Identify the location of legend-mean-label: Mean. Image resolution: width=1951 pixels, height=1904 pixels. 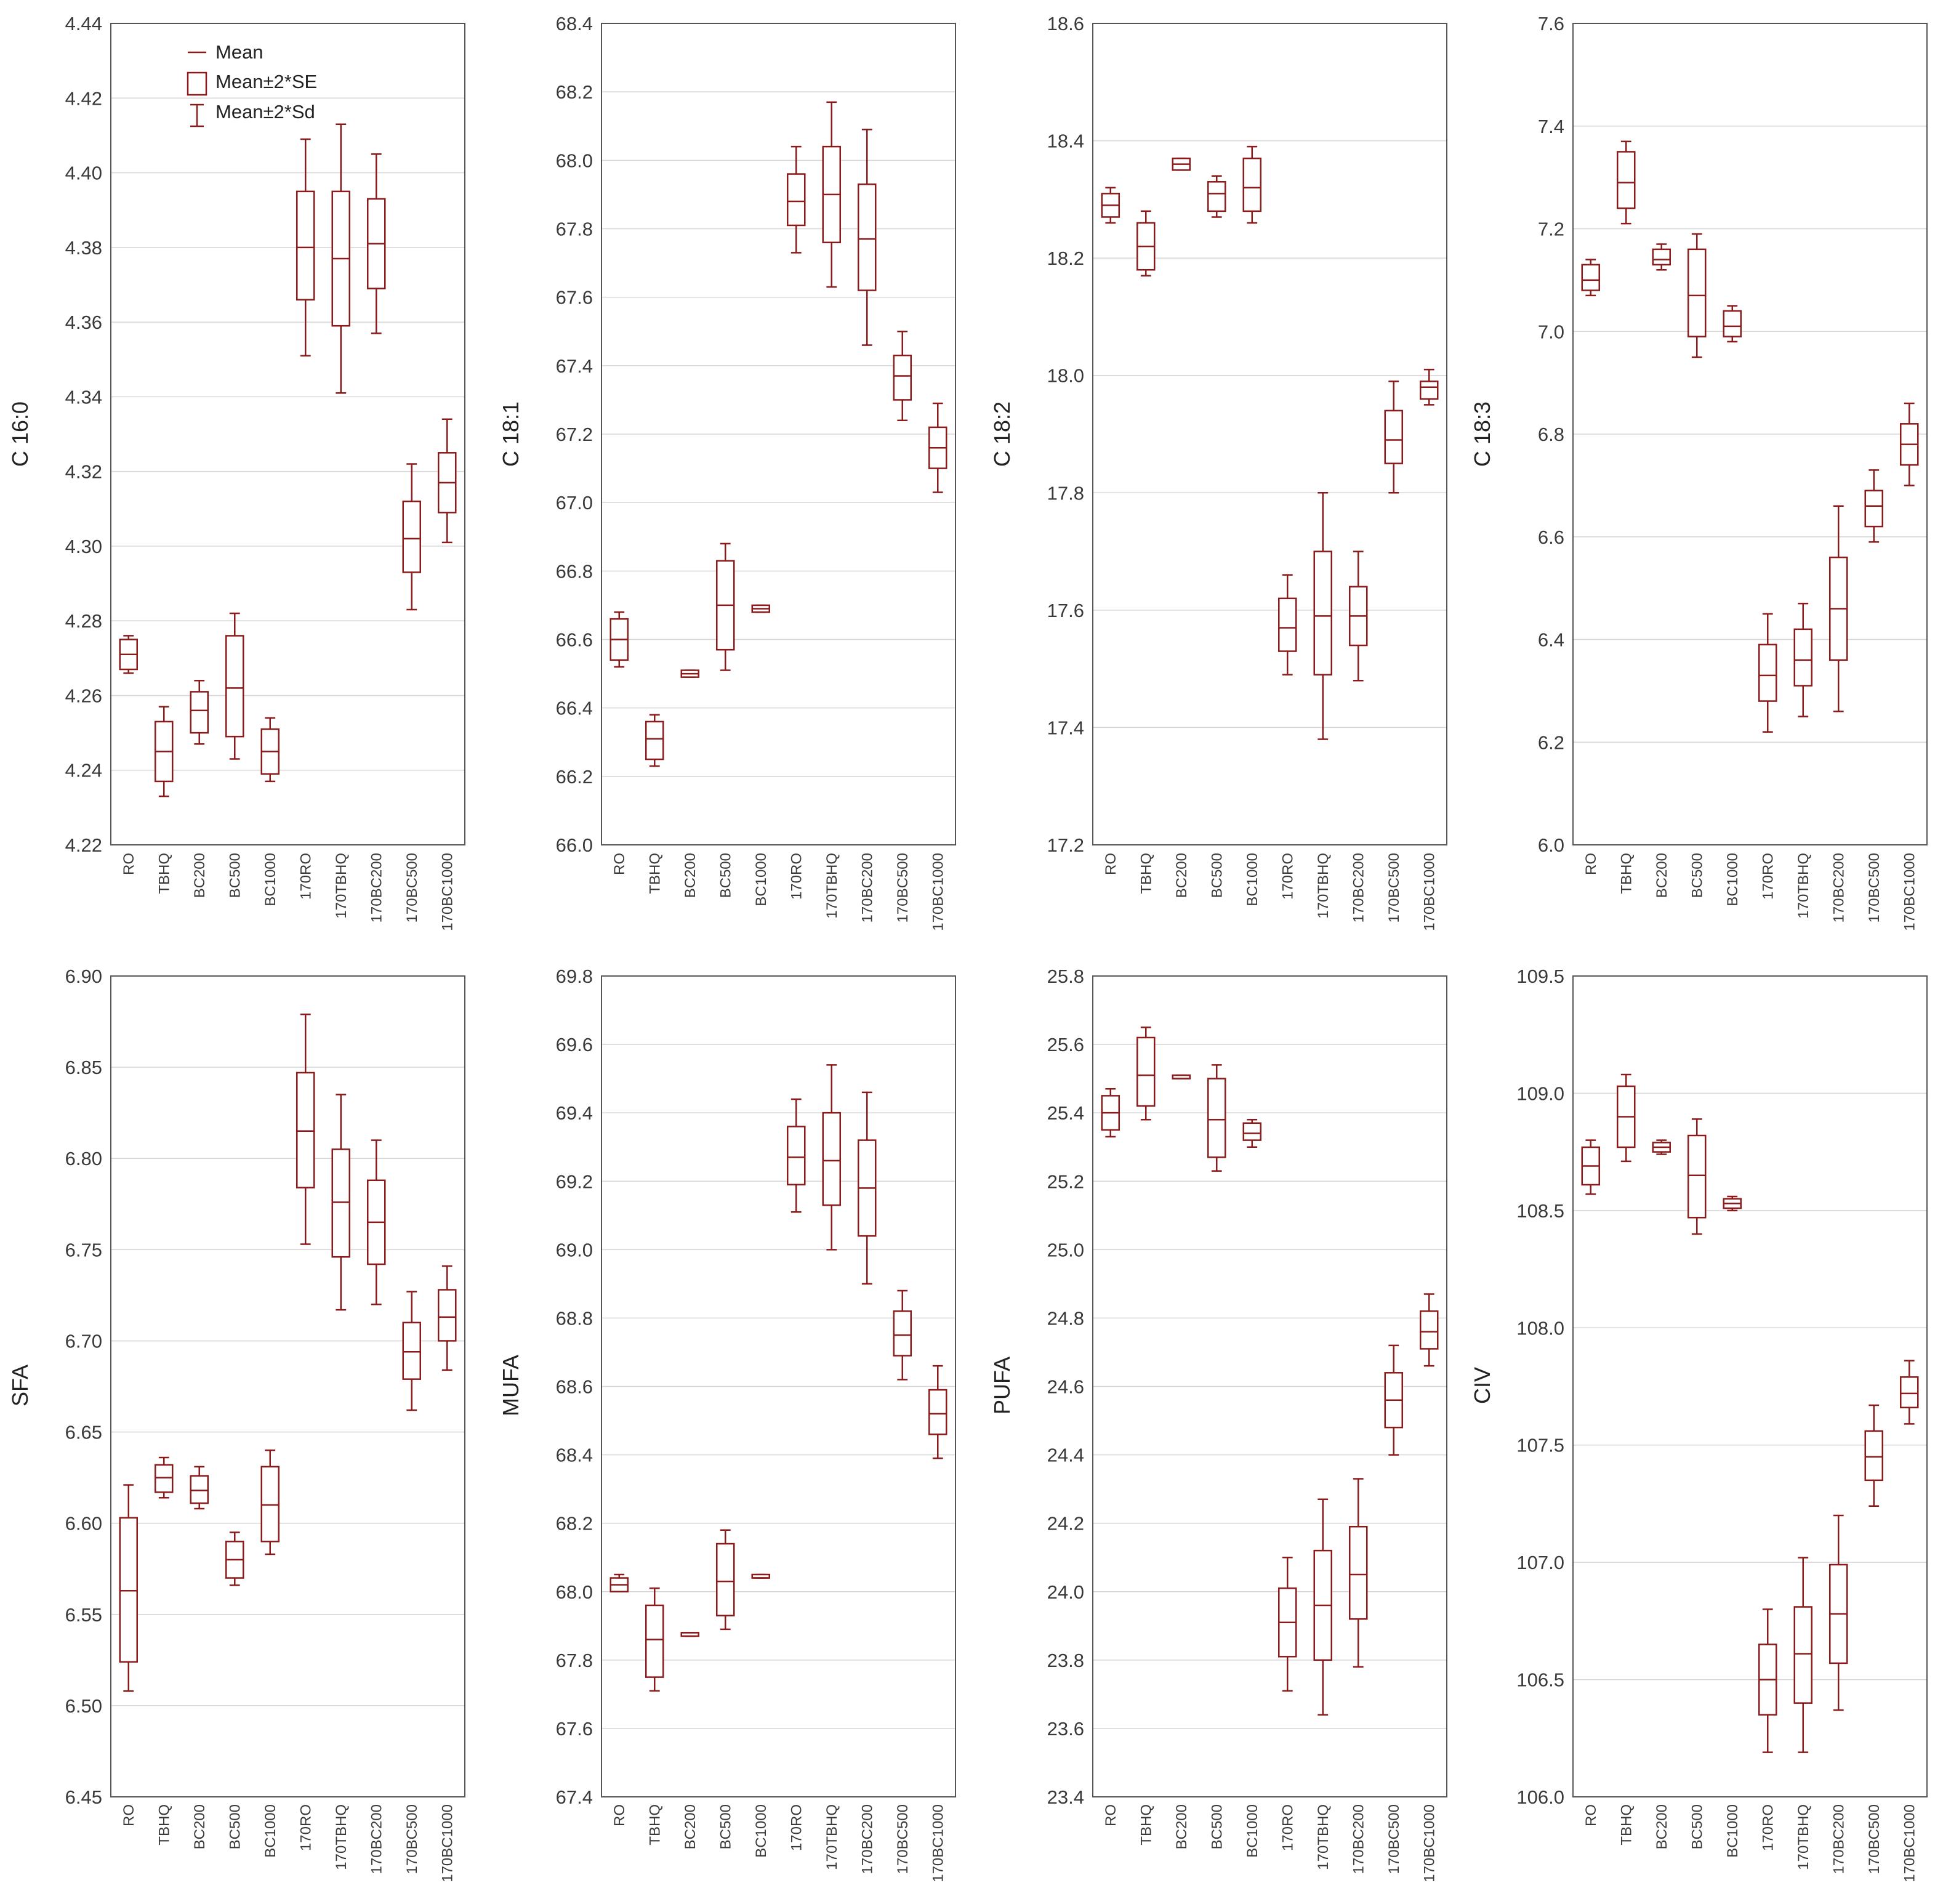
(239, 52).